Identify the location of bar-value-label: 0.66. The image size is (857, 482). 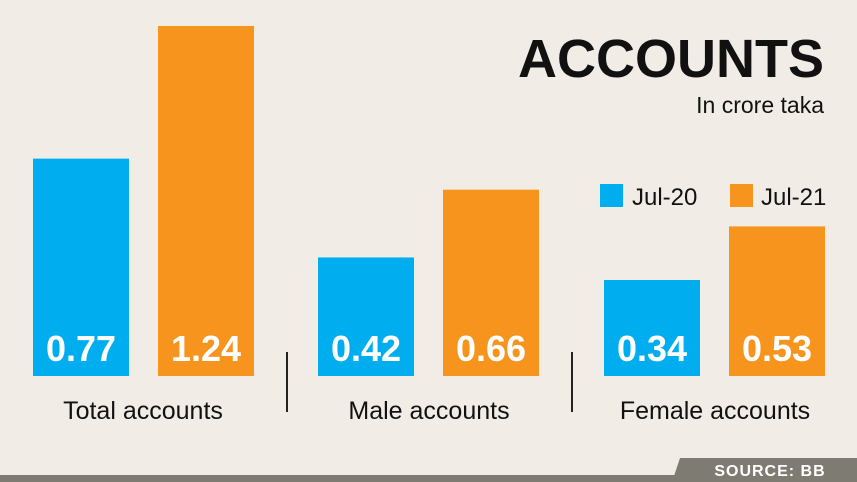
(491, 348).